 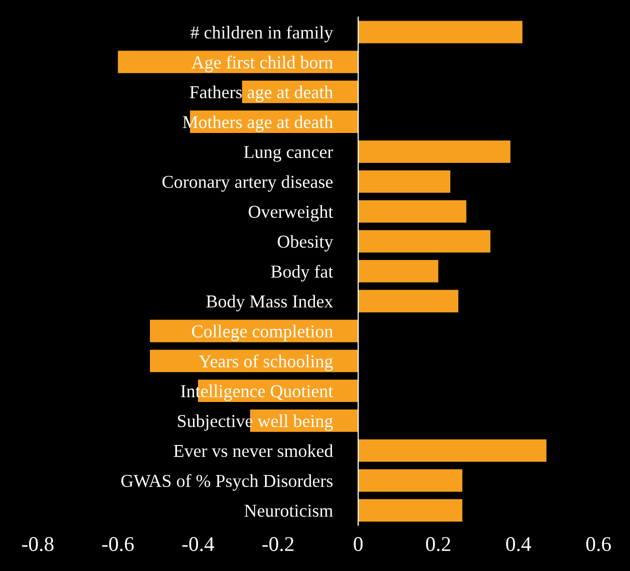 What do you see at coordinates (227, 482) in the screenshot?
I see `y-tick-label: GWAS of % Psych Disorders` at bounding box center [227, 482].